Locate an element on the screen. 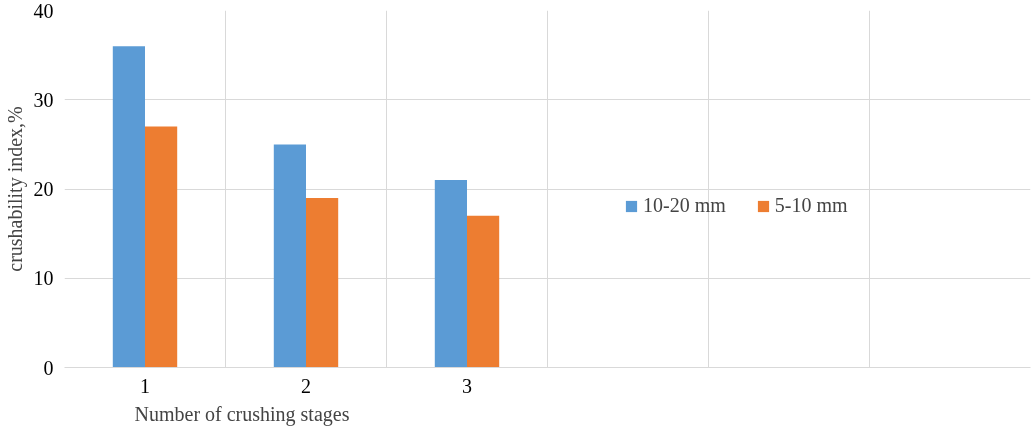 The width and height of the screenshot is (1035, 429). x-axis-title: Number of crushing stages is located at coordinates (242, 414).